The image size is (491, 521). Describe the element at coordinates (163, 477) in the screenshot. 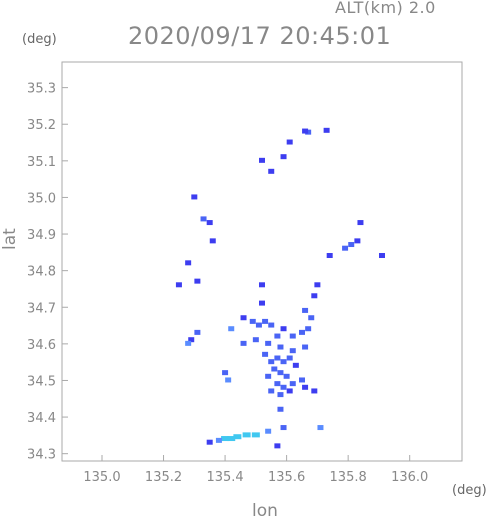

I see `x-tick-label: 135.2` at that location.